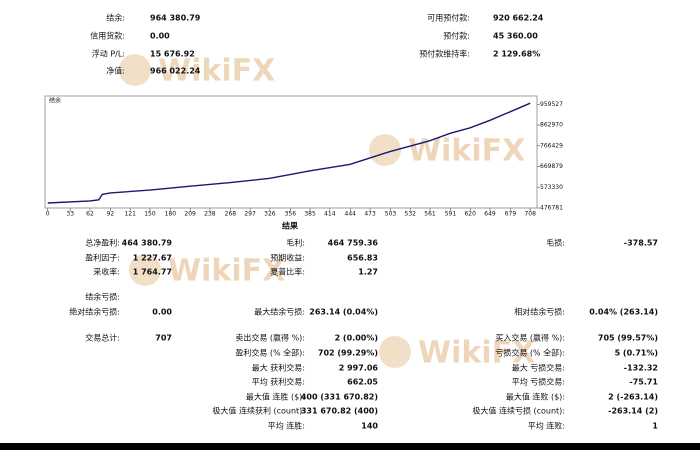 The width and height of the screenshot is (700, 450). What do you see at coordinates (551, 208) in the screenshot?
I see `y-tick-label: 476781` at bounding box center [551, 208].